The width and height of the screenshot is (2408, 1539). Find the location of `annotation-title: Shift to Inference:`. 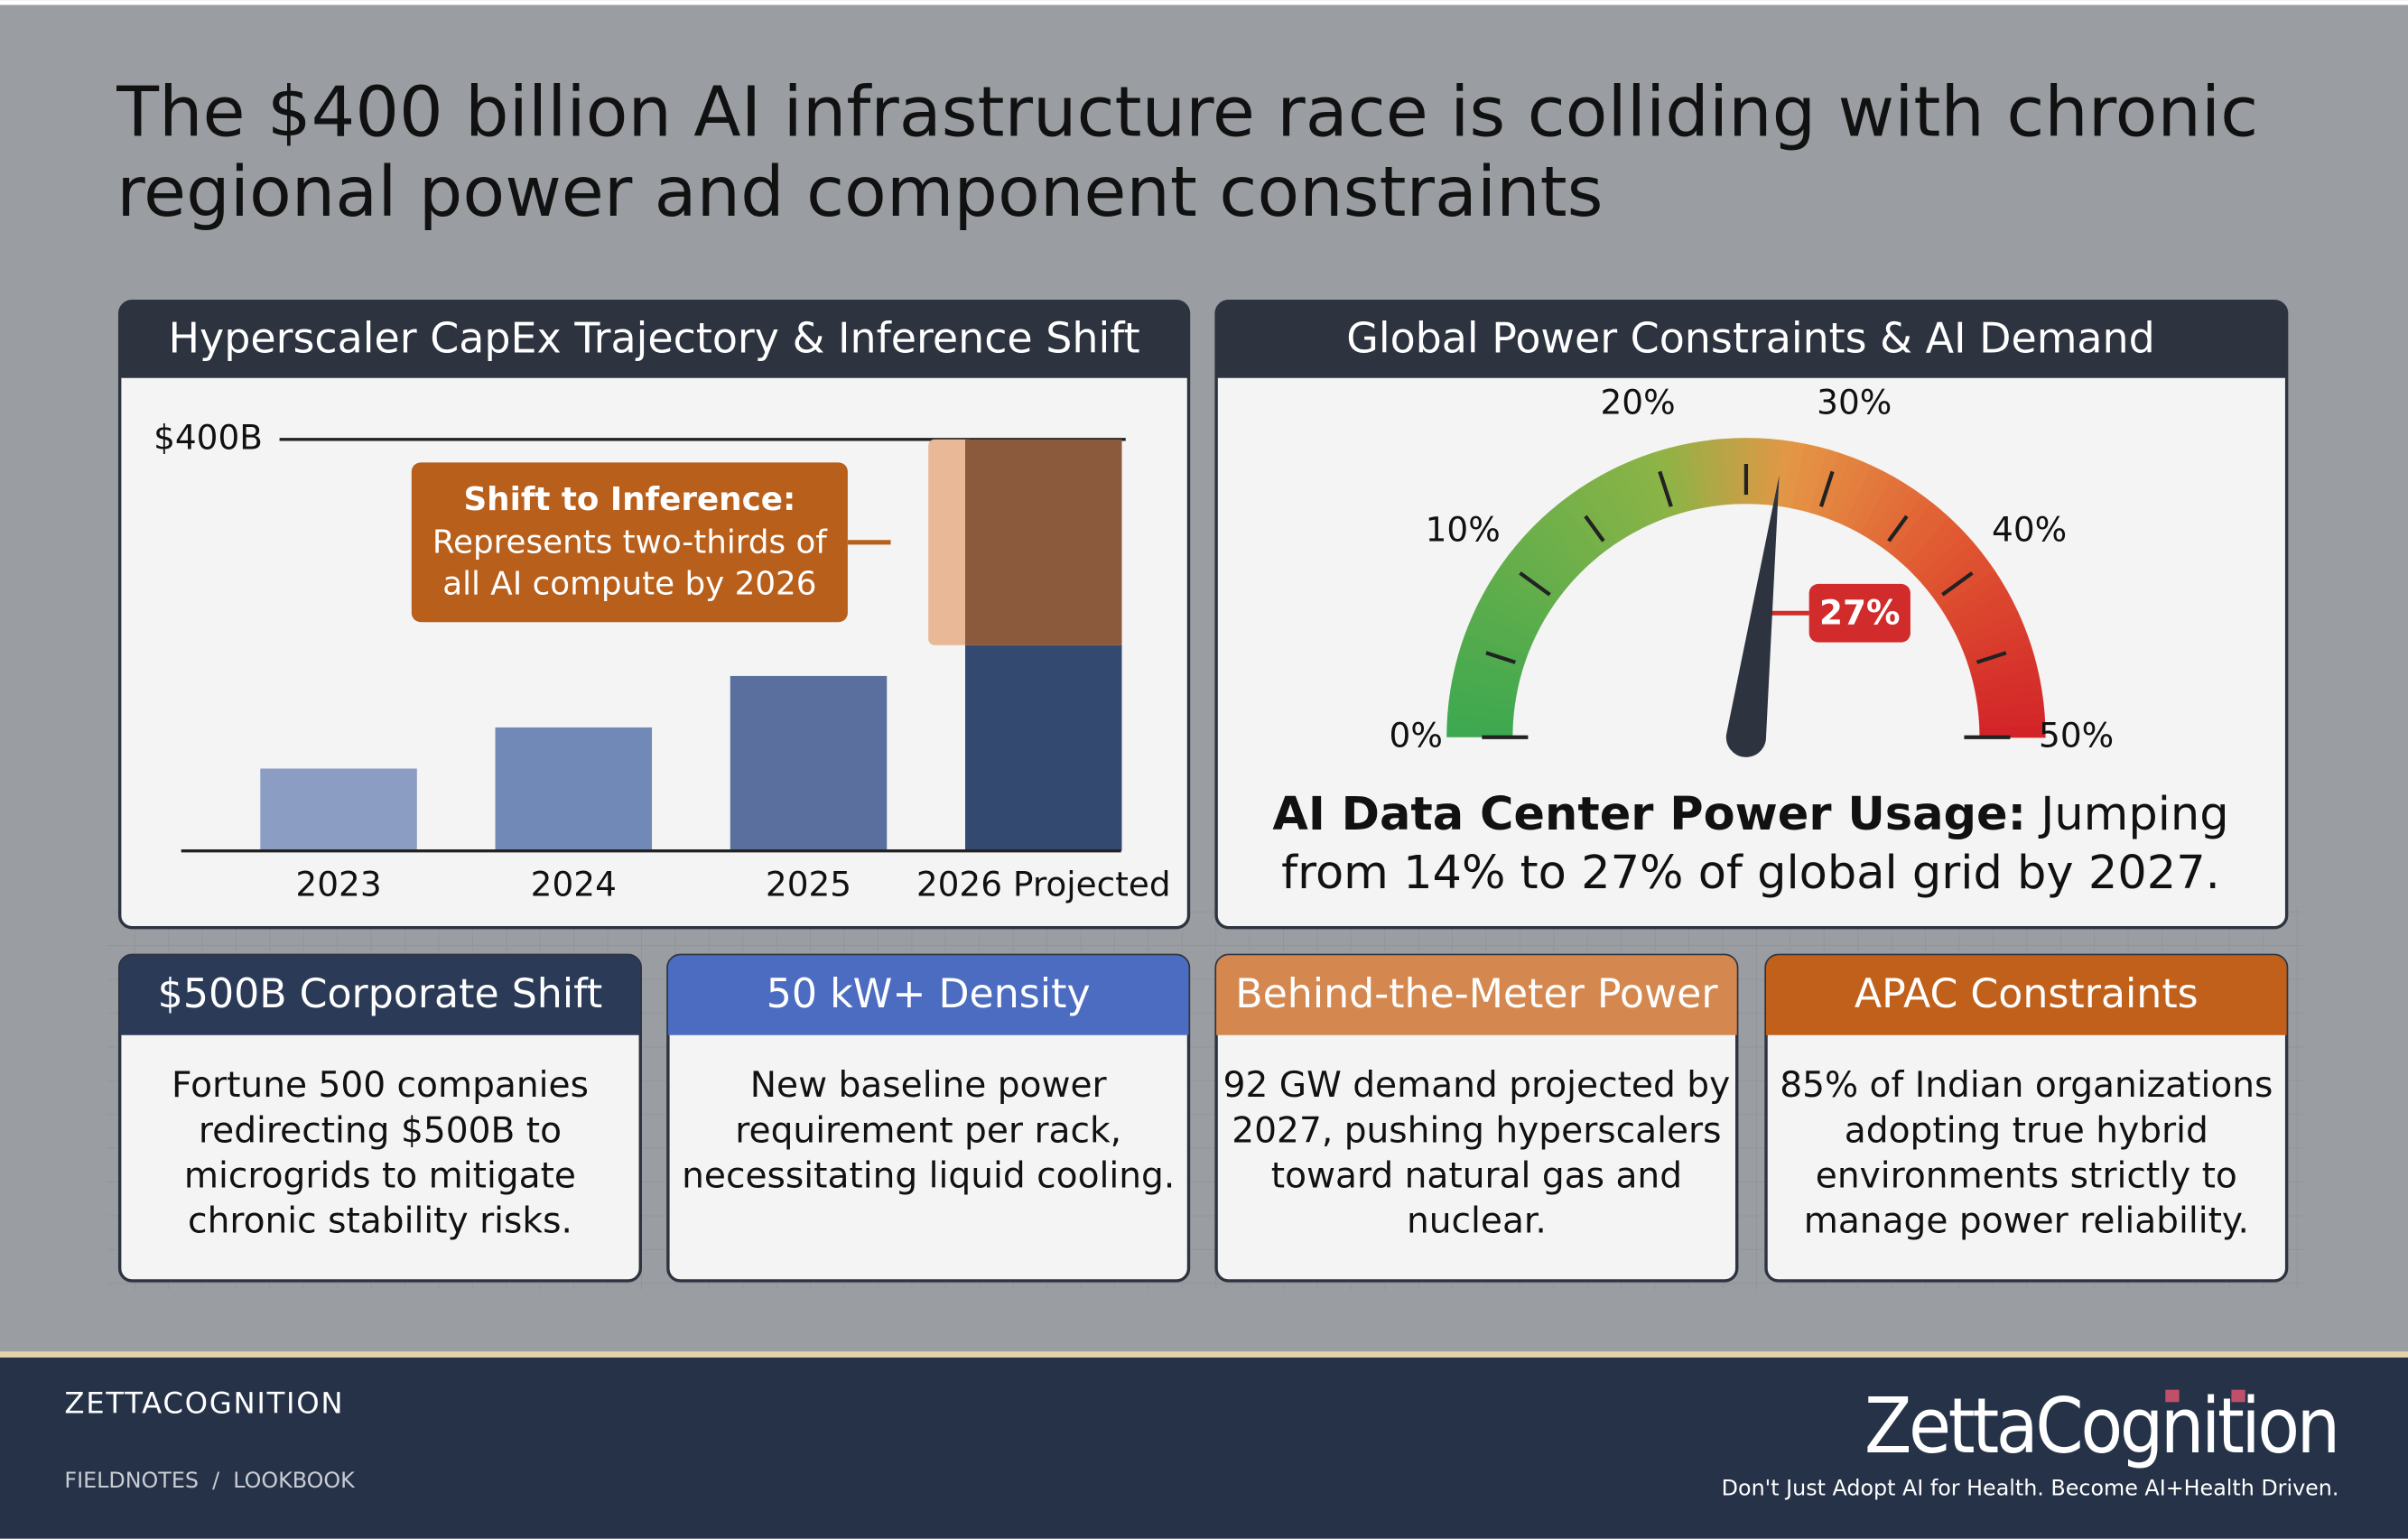

annotation-title: Shift to Inference: is located at coordinates (629, 500).